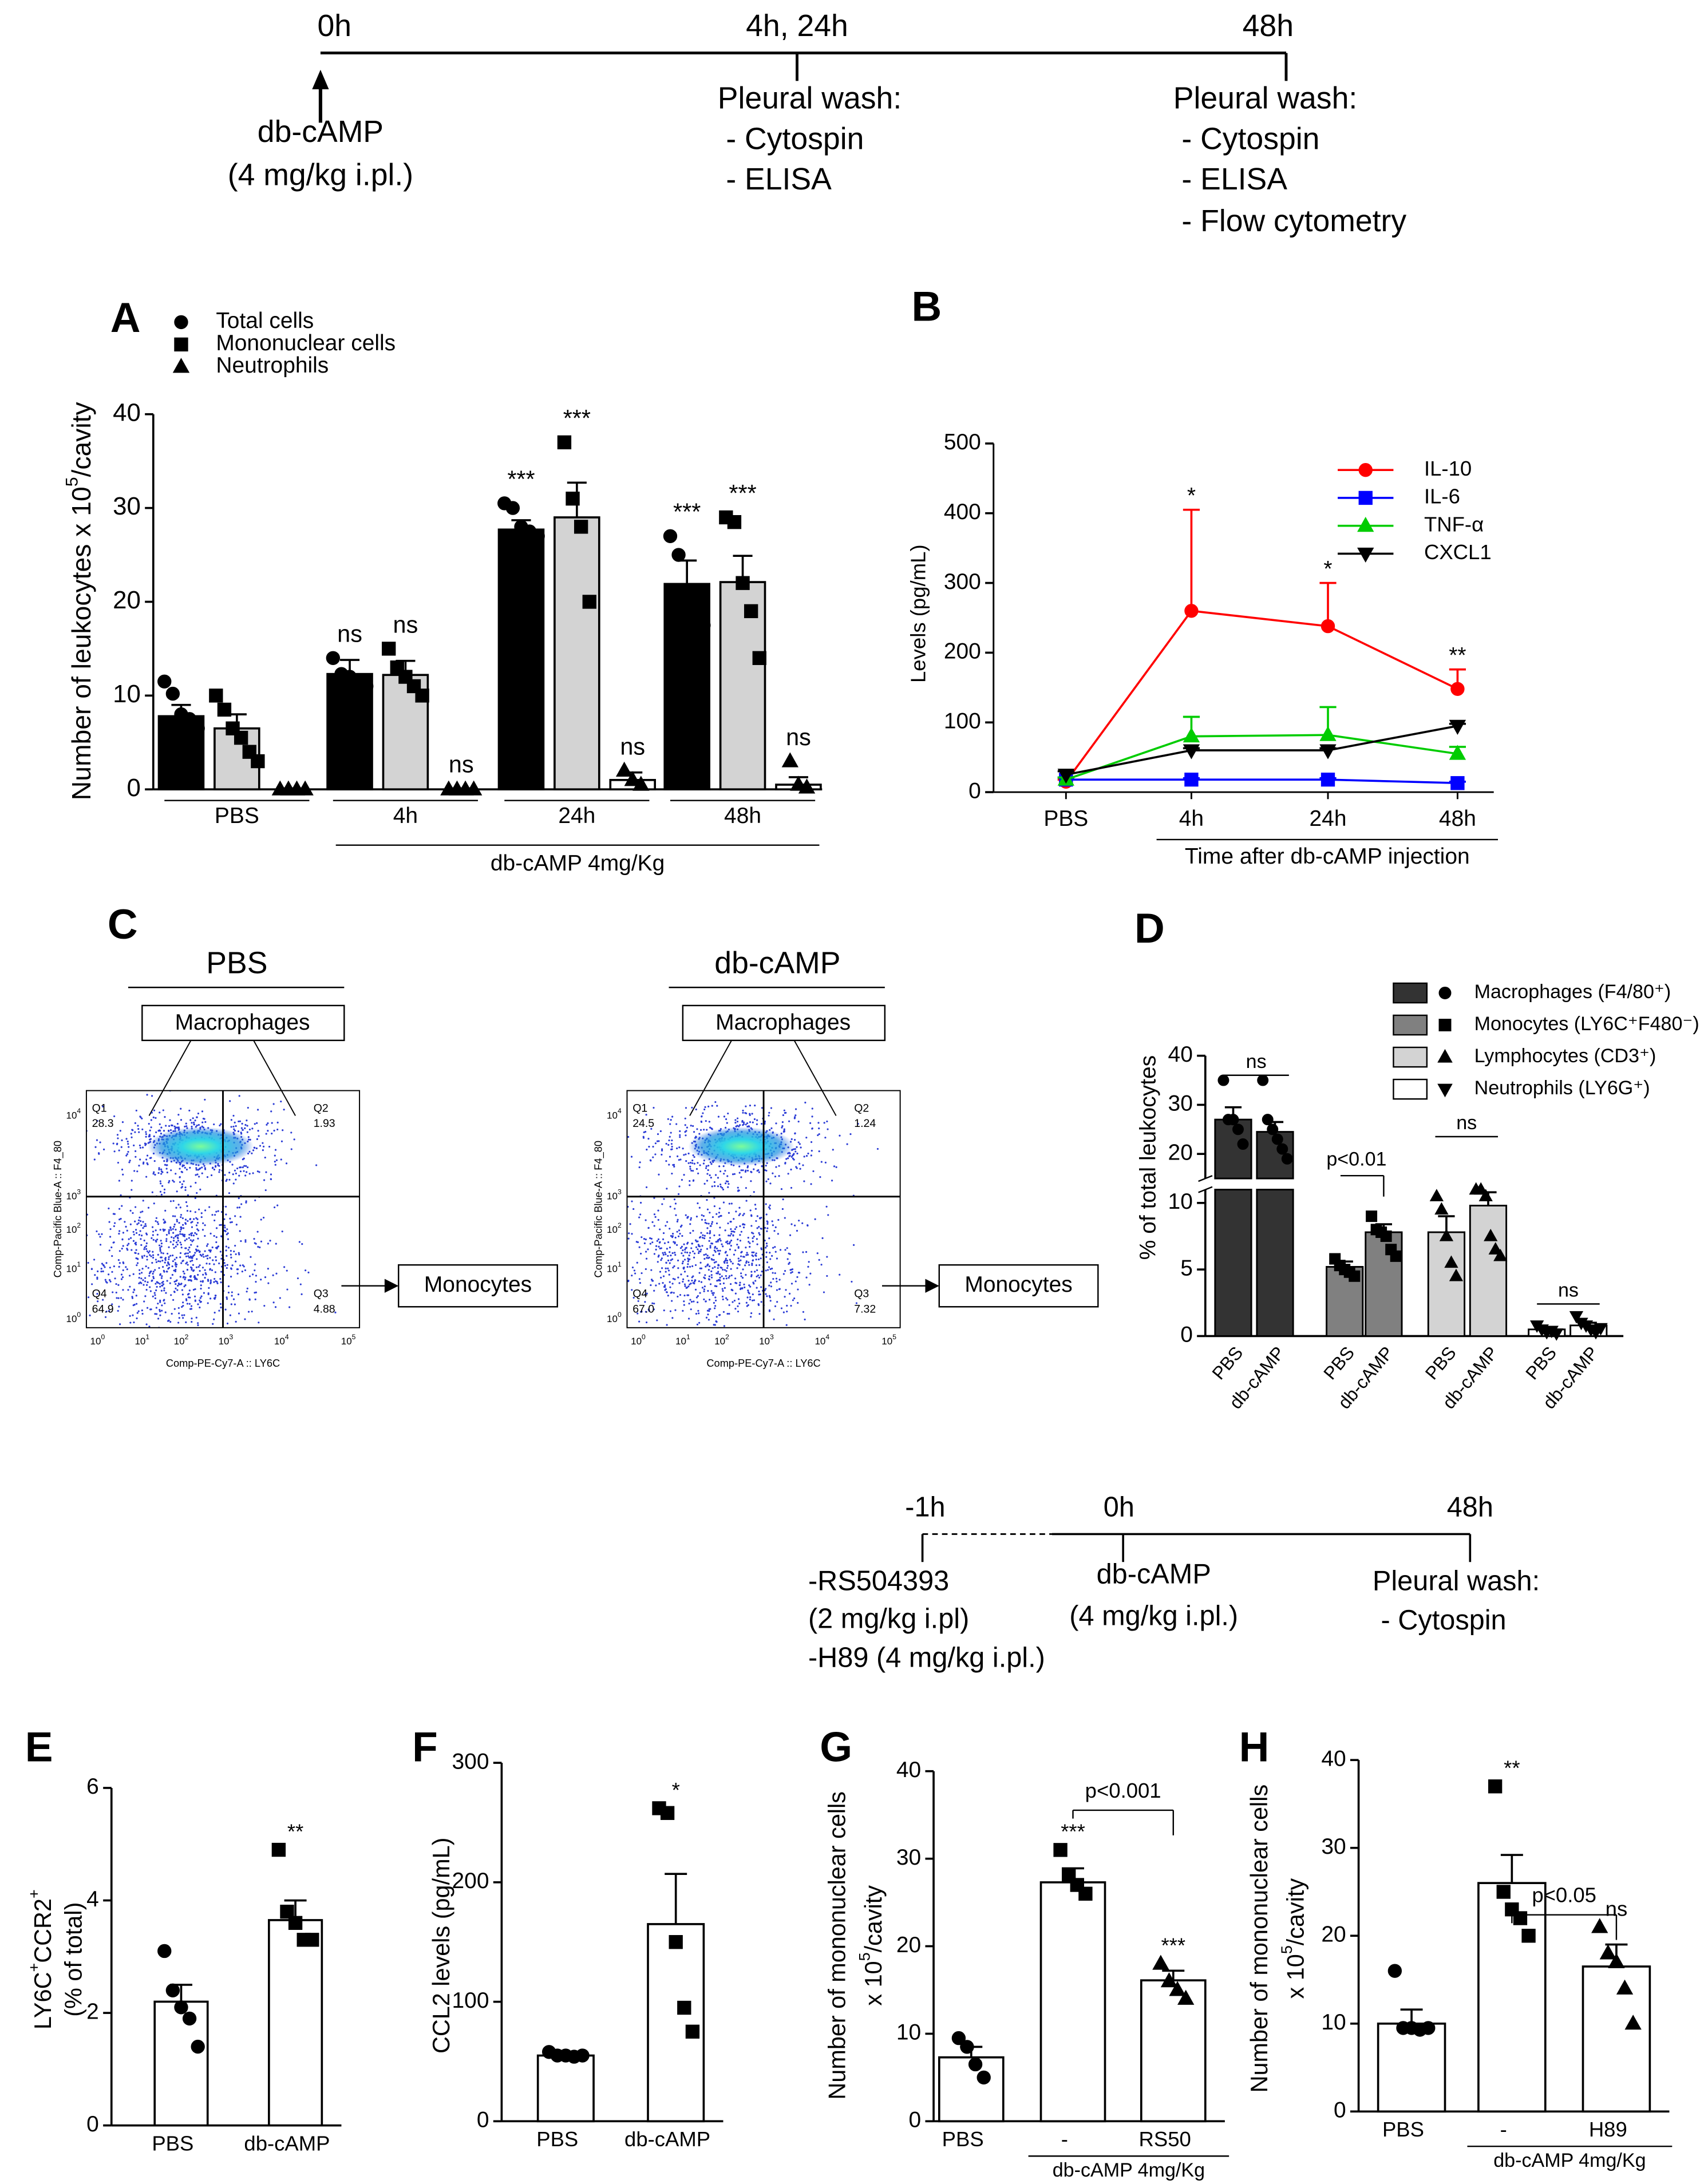 The image size is (1700, 2184). What do you see at coordinates (1173, 1945) in the screenshot?
I see `annotation: ***` at bounding box center [1173, 1945].